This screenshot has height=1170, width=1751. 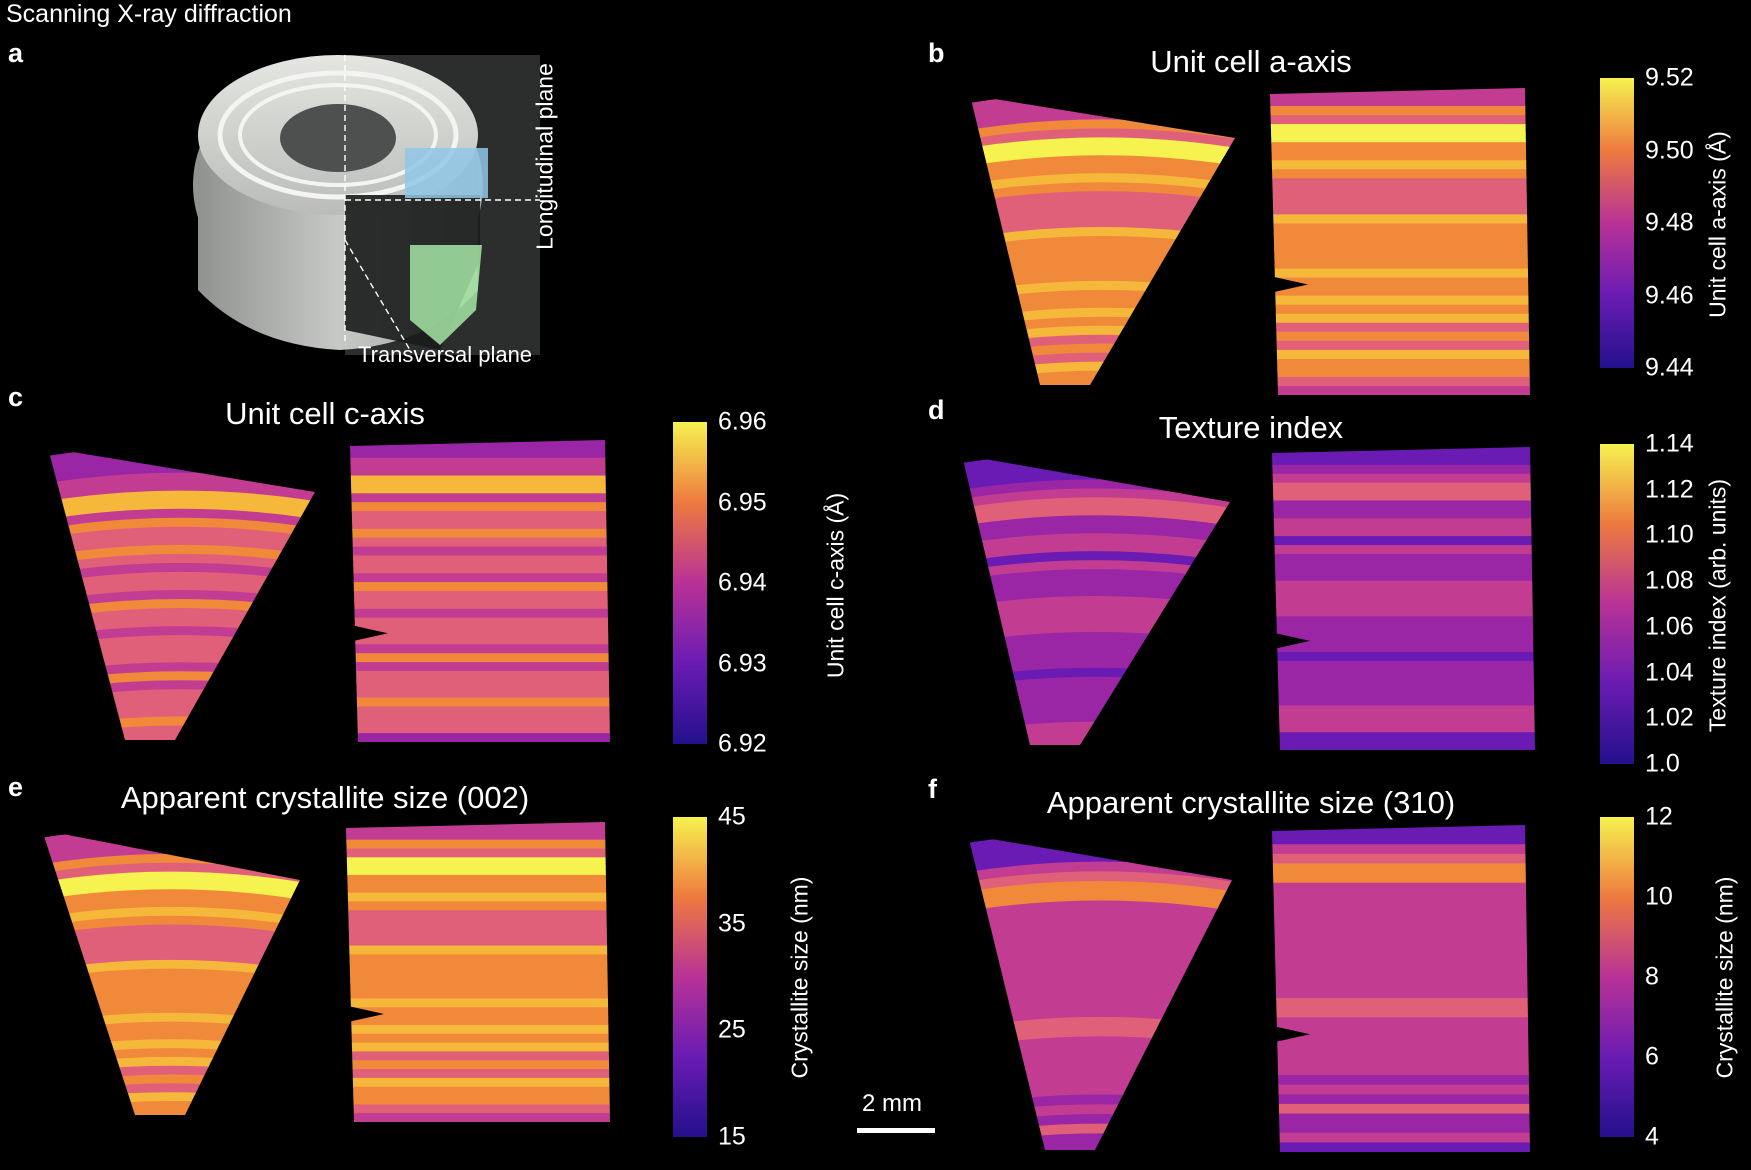 I want to click on panel-a-schematic, so click(x=366, y=205).